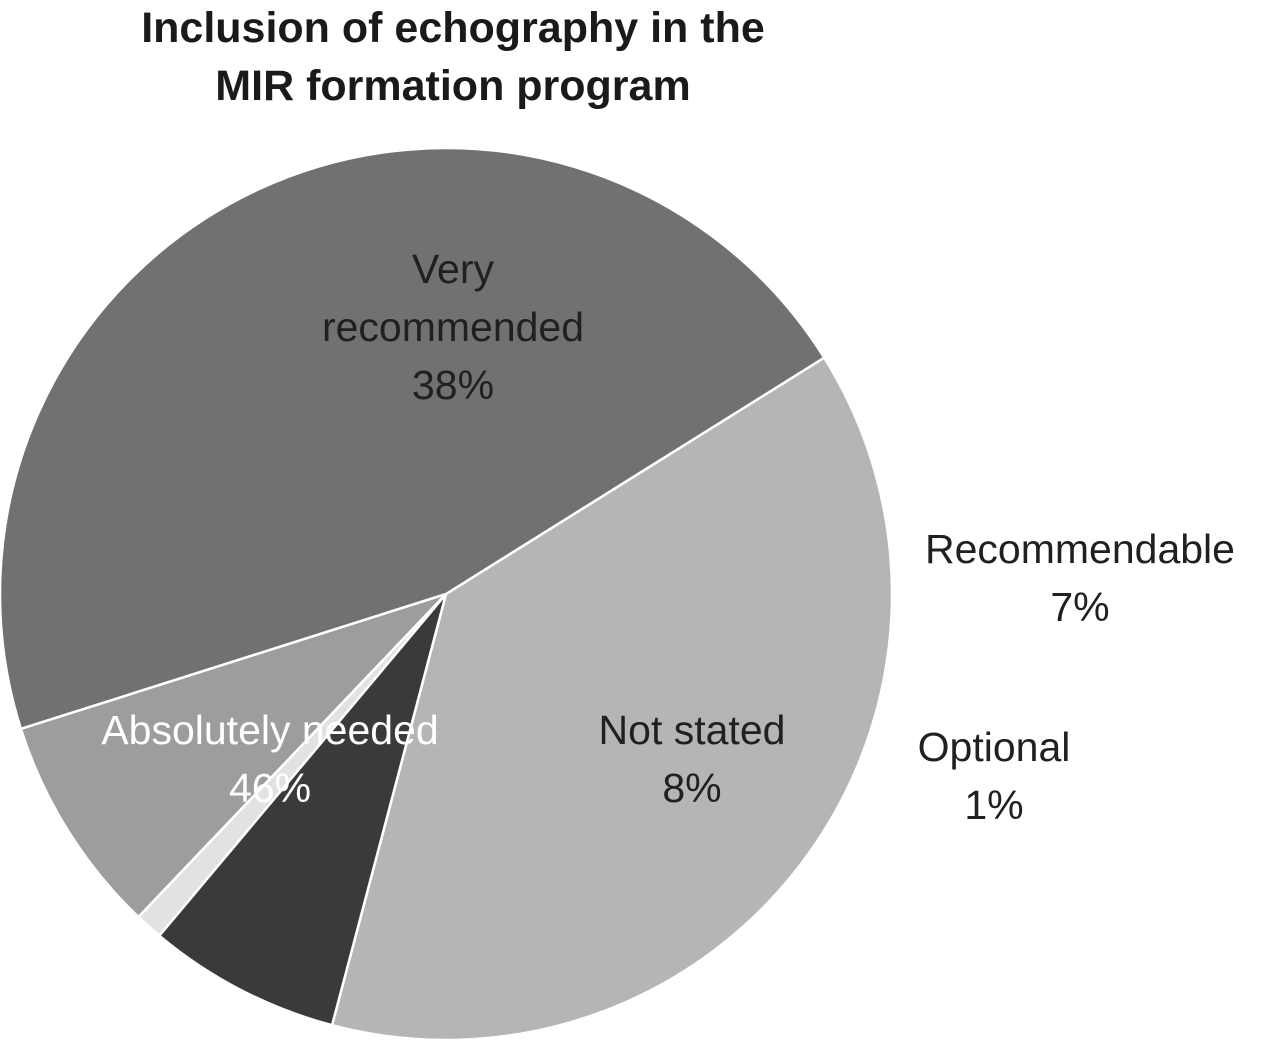 The image size is (1267, 1041). What do you see at coordinates (1080, 549) in the screenshot?
I see `slice-category-label-recommendable: Recommendable` at bounding box center [1080, 549].